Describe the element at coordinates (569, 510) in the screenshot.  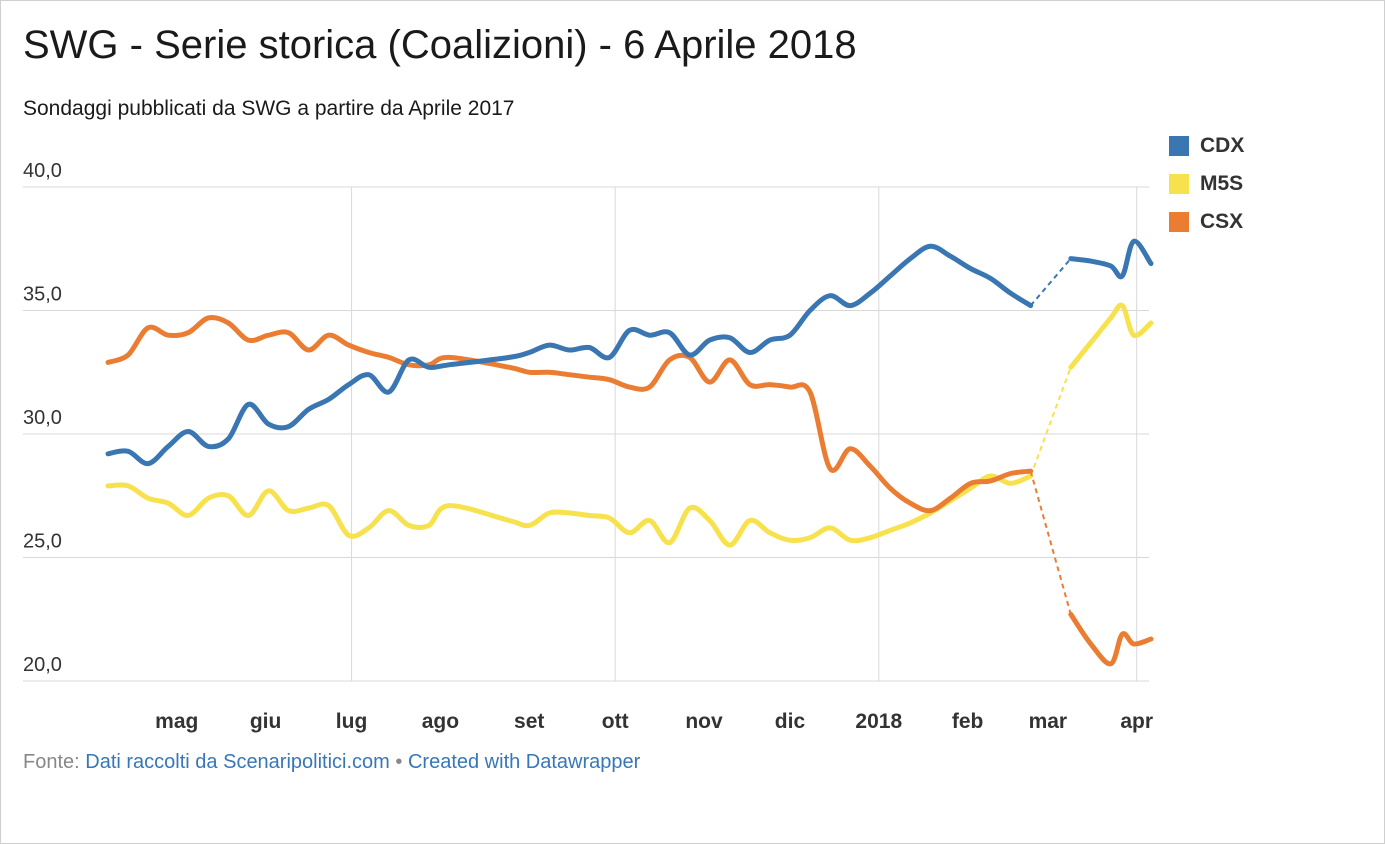
I see `series-line-m5s` at that location.